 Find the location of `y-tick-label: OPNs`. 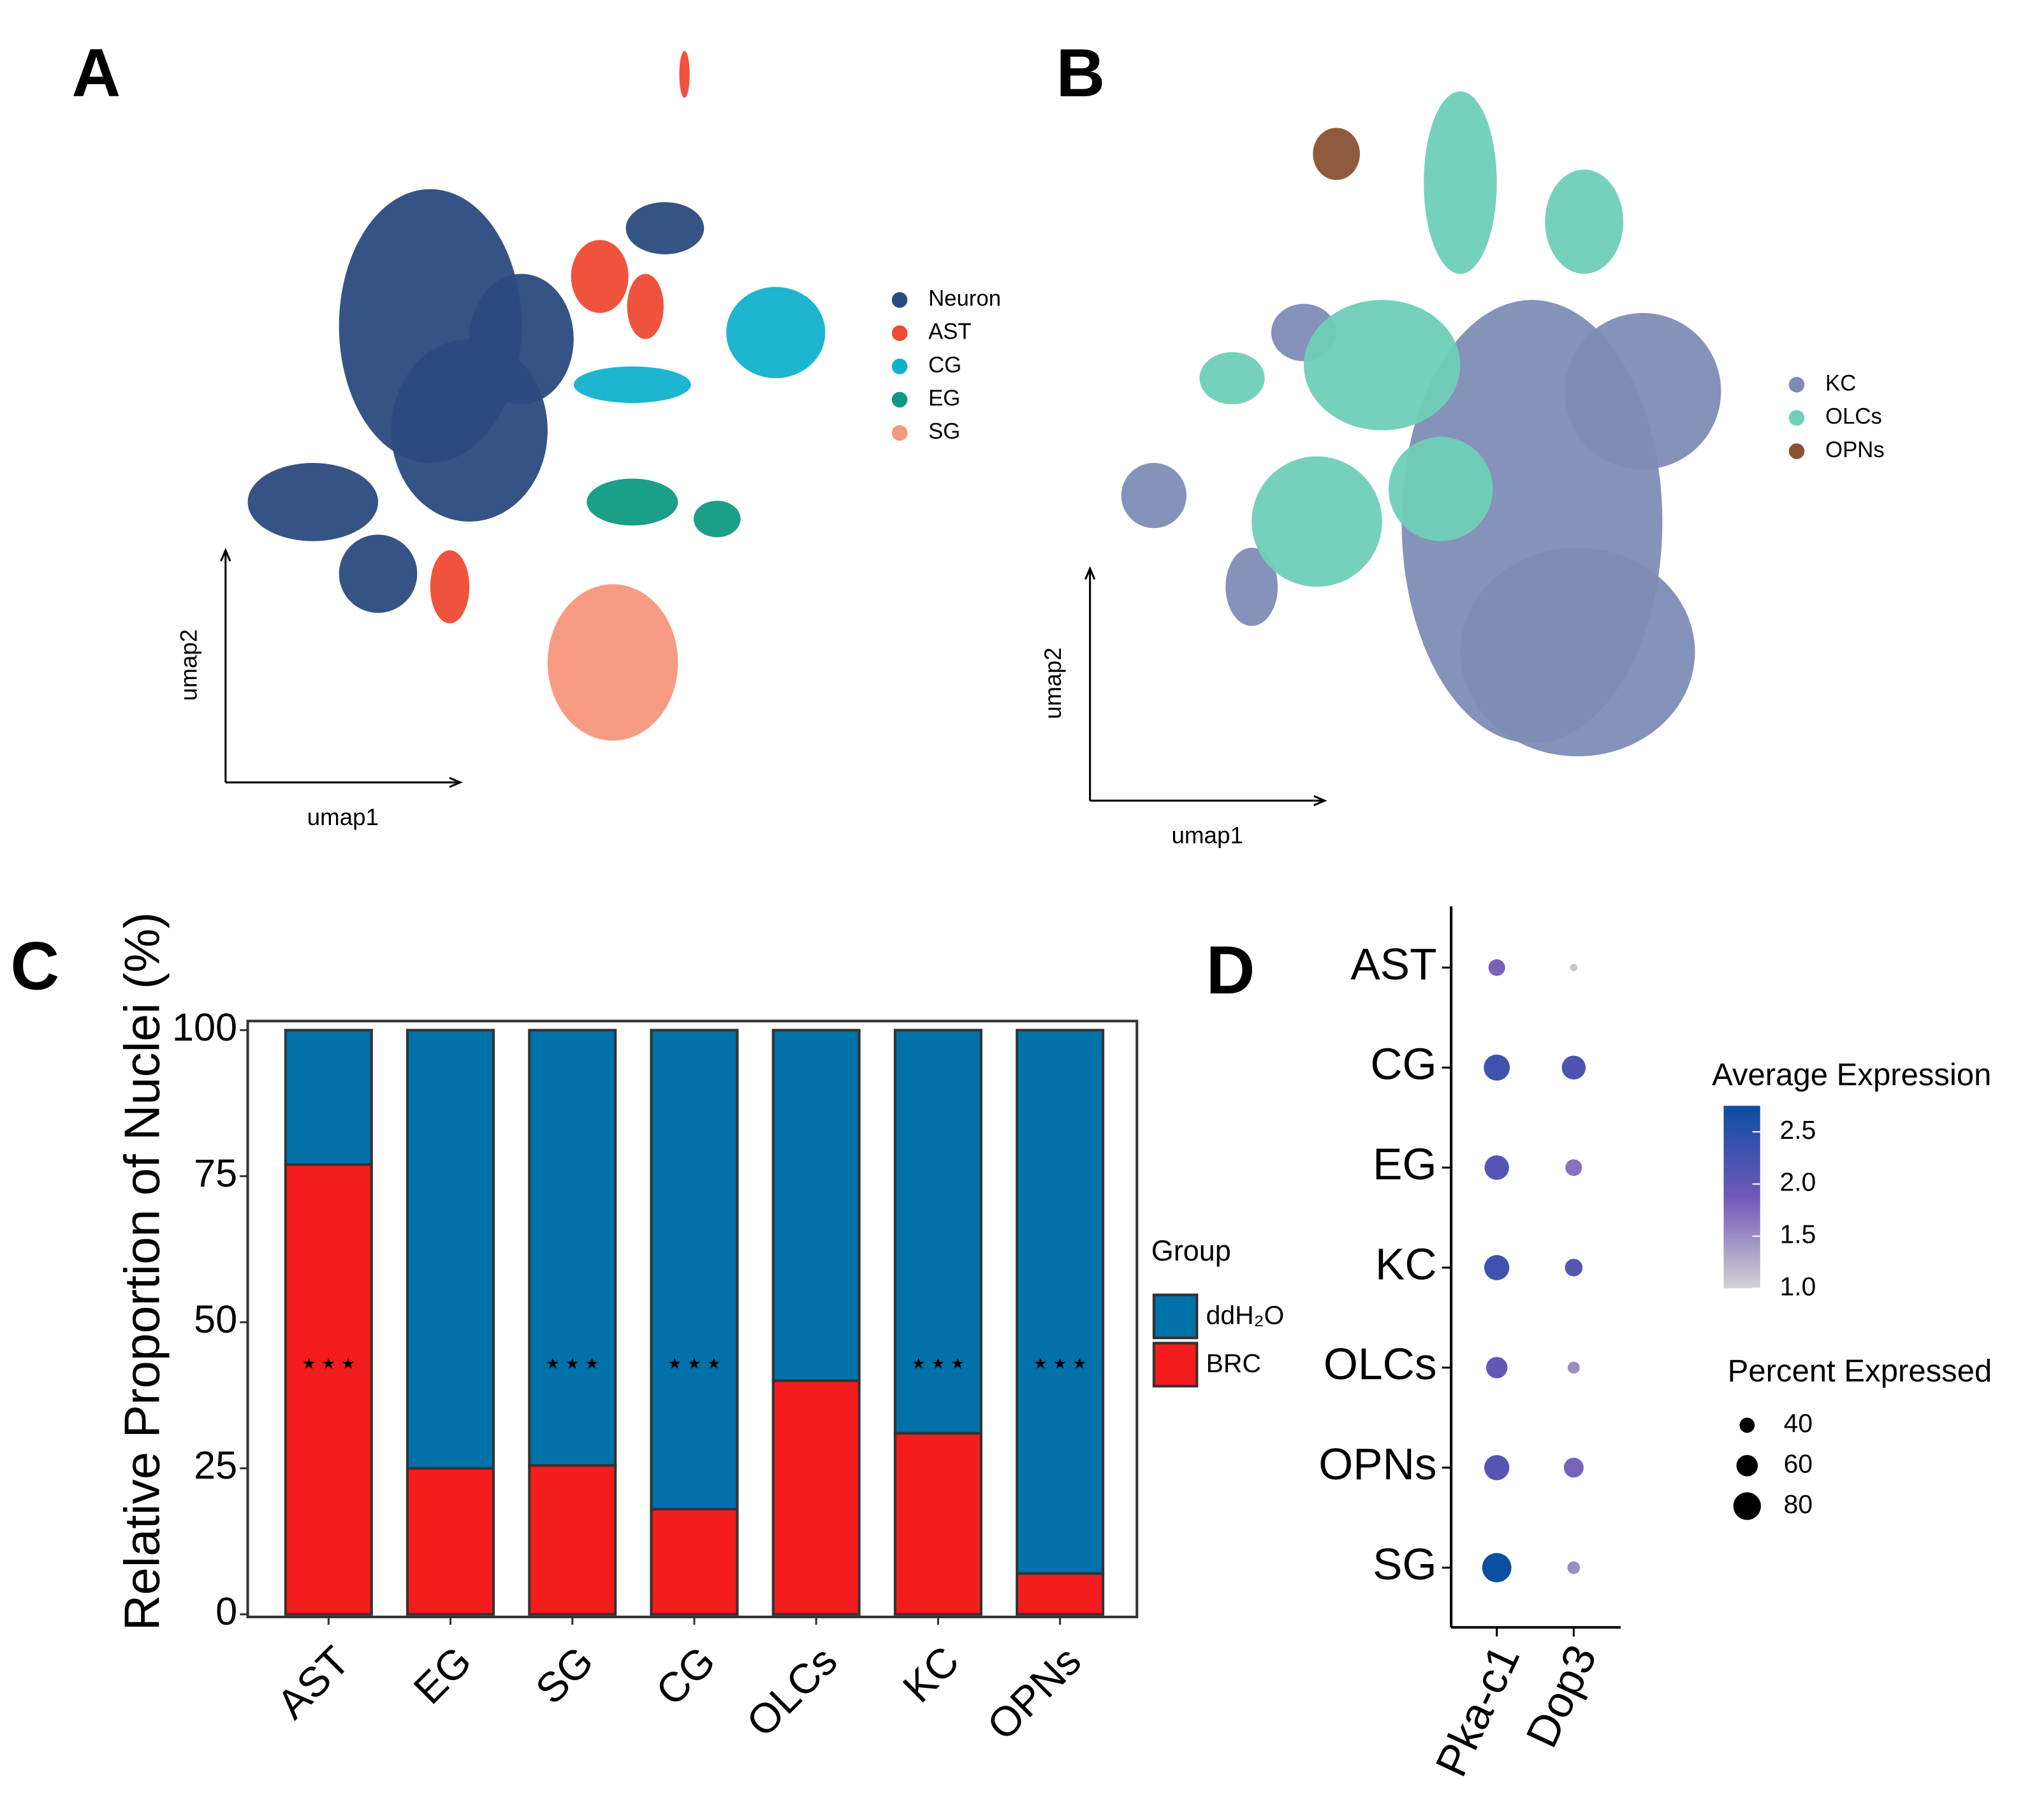

y-tick-label: OPNs is located at coordinates (1377, 1464).